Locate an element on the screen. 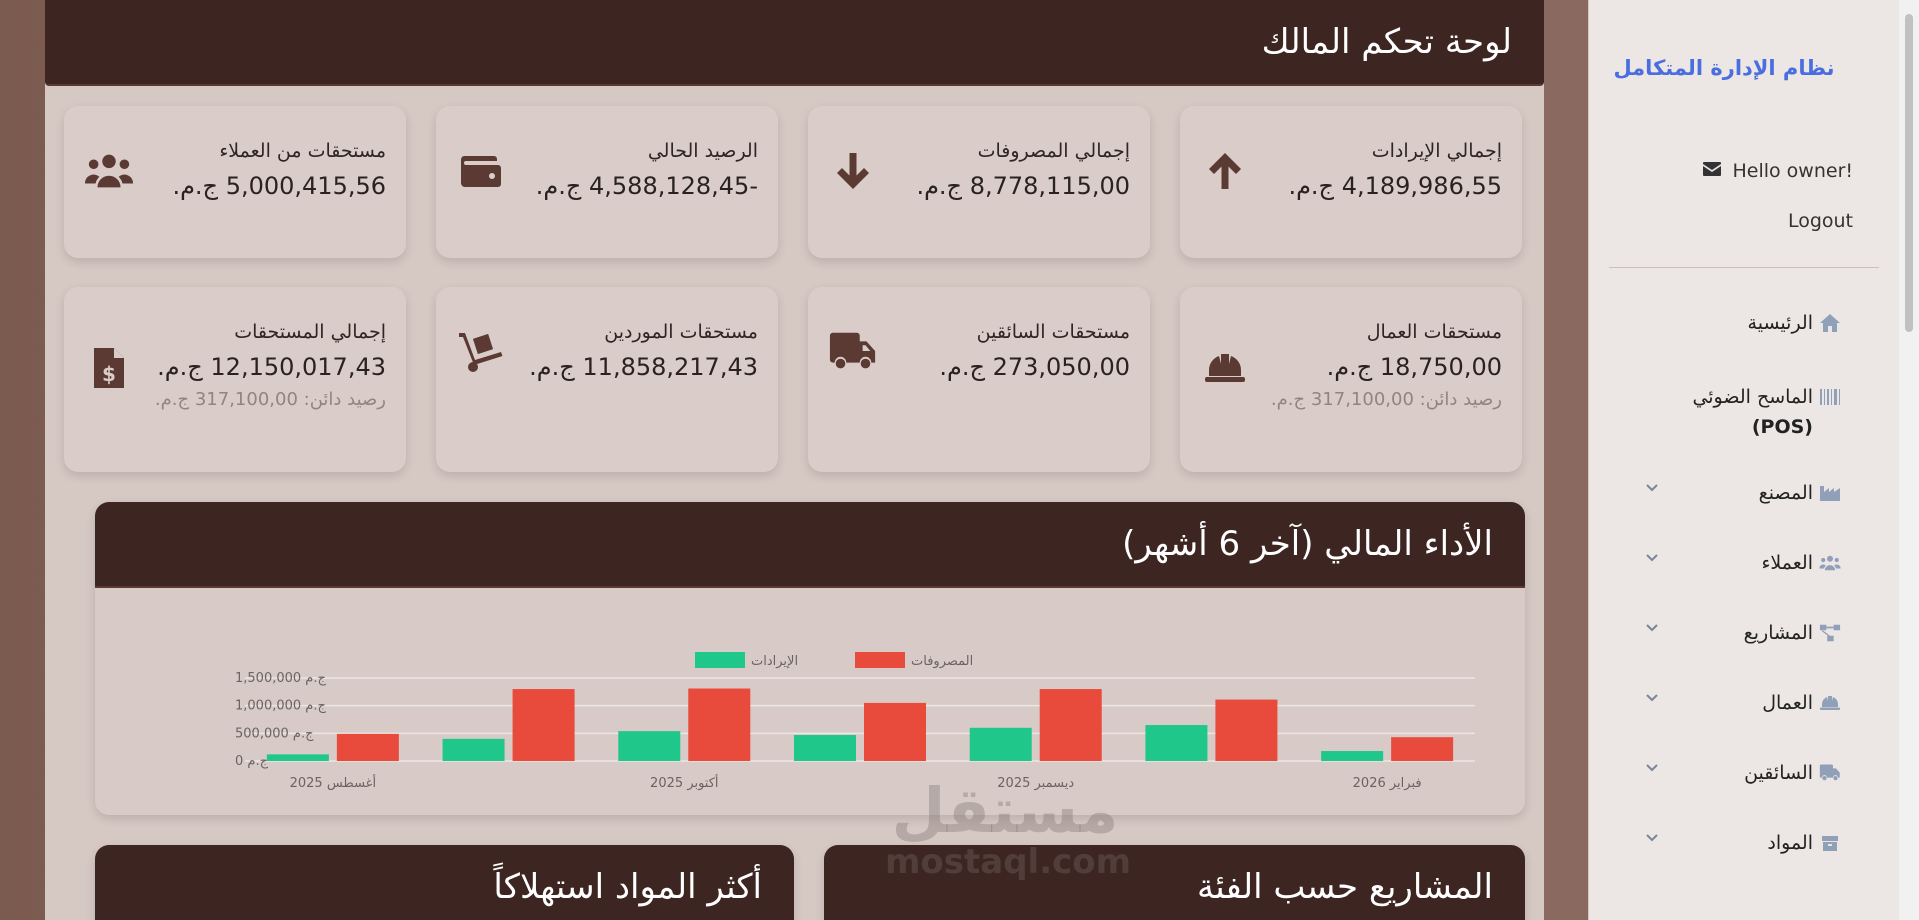 Image resolution: width=1919 pixels, height=920 pixels. sidebar-item-projects: المشاريع is located at coordinates (1792, 633).